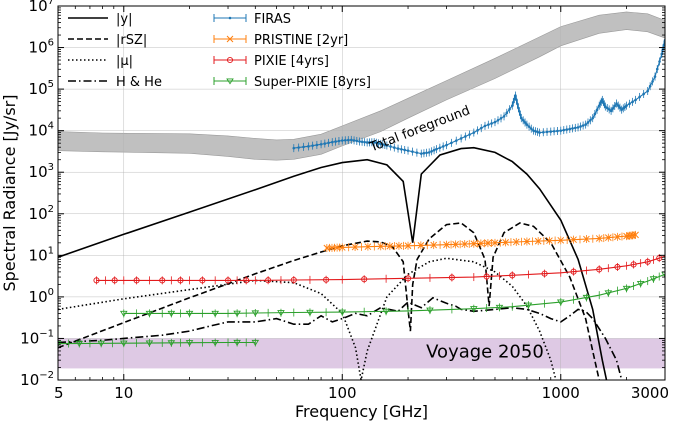 The width and height of the screenshot is (685, 423). What do you see at coordinates (51, 250) in the screenshot?
I see `y-tick-exponent: 1` at bounding box center [51, 250].